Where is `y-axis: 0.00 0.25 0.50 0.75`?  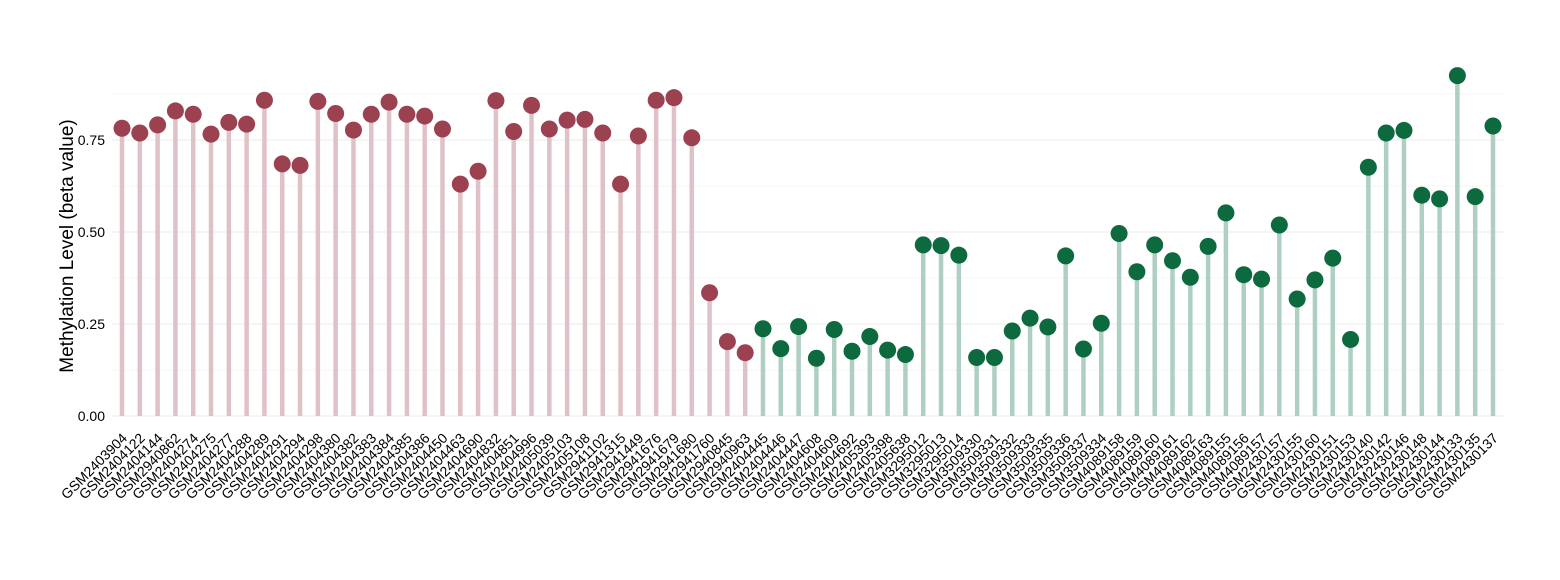 y-axis: 0.00 0.25 0.50 0.75 is located at coordinates (91, 278).